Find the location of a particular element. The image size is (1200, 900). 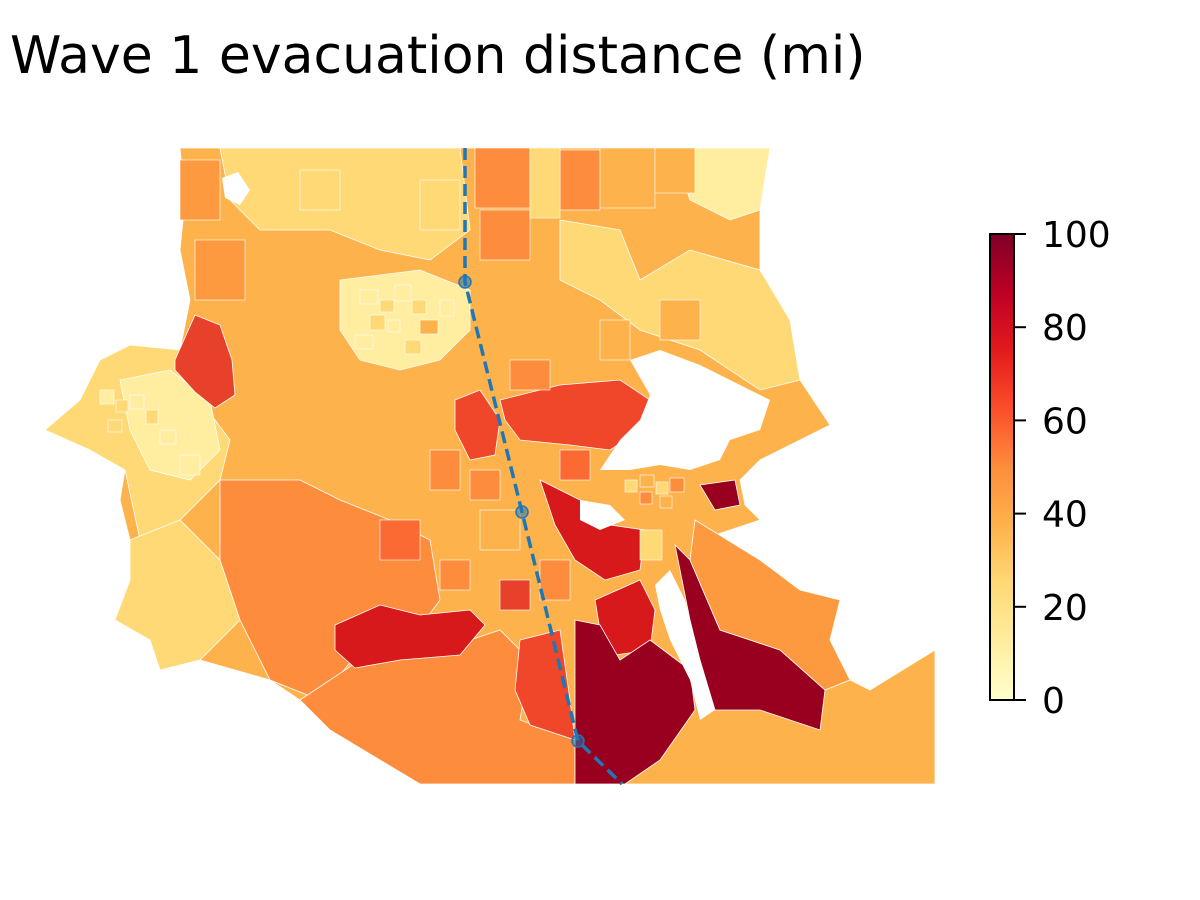

region-west-red is located at coordinates (205, 361).